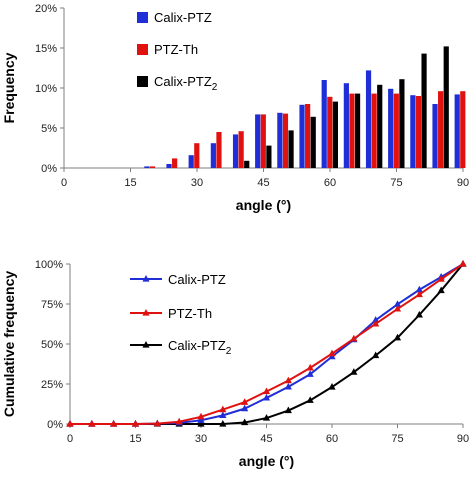 The image size is (474, 483). What do you see at coordinates (70, 439) in the screenshot?
I see `x-tick-label: 0` at bounding box center [70, 439].